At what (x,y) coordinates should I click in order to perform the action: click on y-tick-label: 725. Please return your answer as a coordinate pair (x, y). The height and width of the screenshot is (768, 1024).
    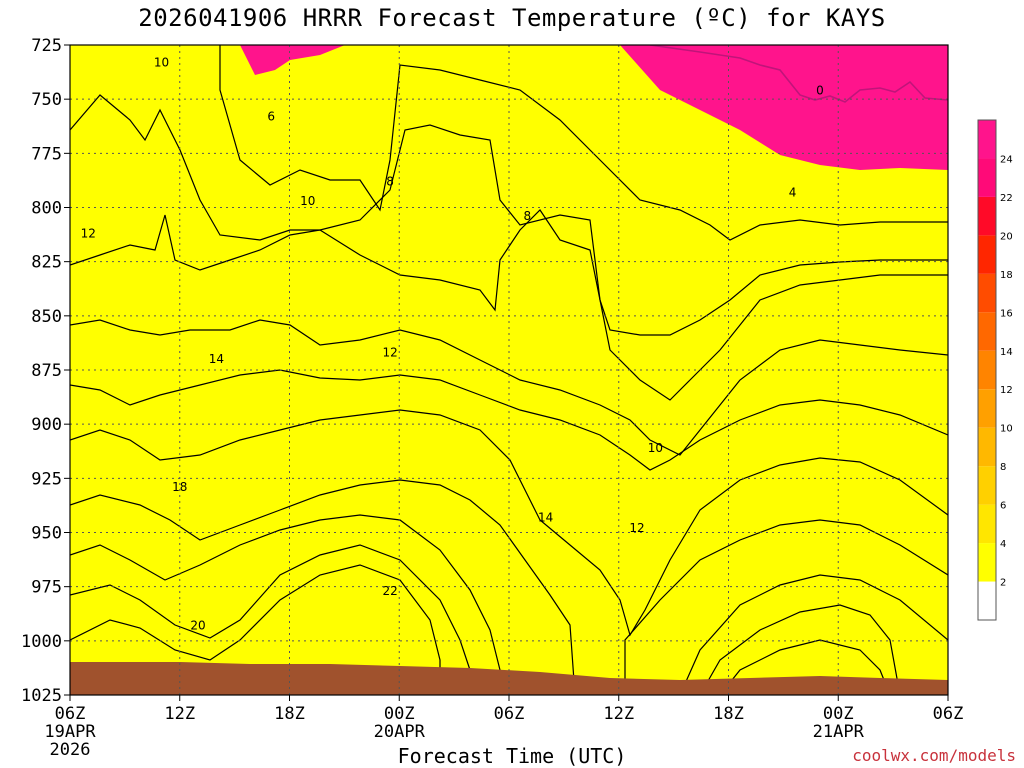
    Looking at the image, I should click on (46, 46).